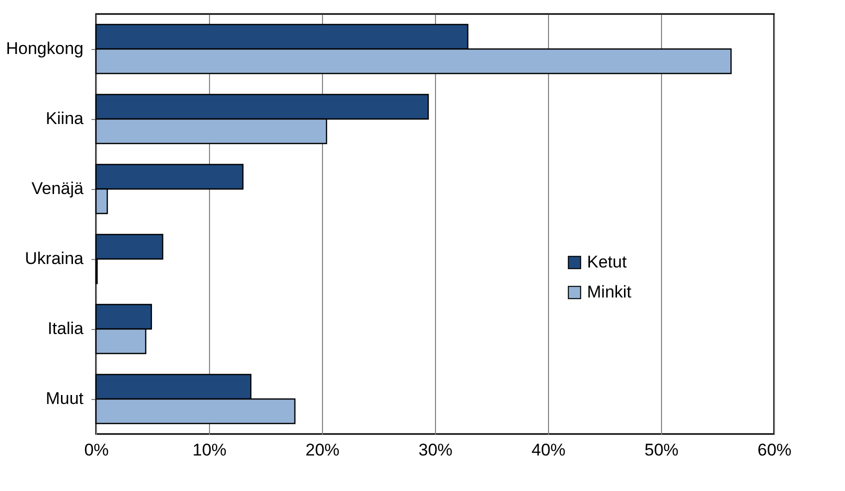  Describe the element at coordinates (45, 48) in the screenshot. I see `y-tick-label: Hongkong` at that location.